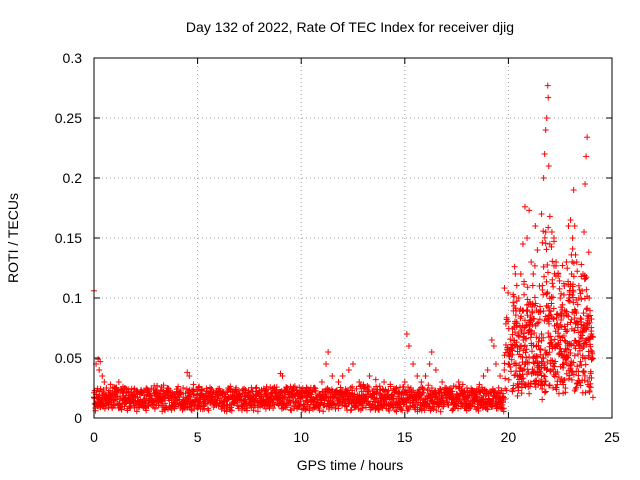 The height and width of the screenshot is (480, 640). Describe the element at coordinates (350, 465) in the screenshot. I see `x-axis-label: GPS time / hours` at that location.